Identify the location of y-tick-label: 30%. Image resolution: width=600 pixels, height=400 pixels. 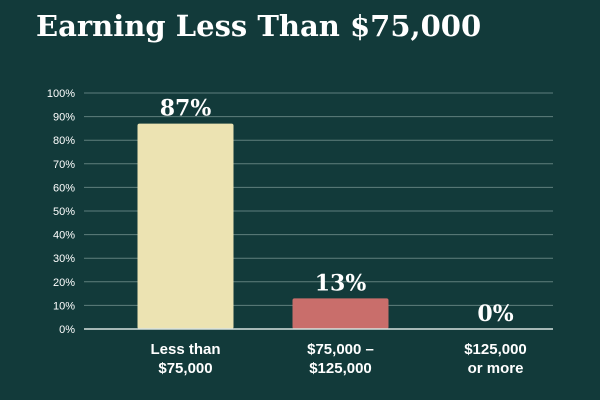
(64, 259).